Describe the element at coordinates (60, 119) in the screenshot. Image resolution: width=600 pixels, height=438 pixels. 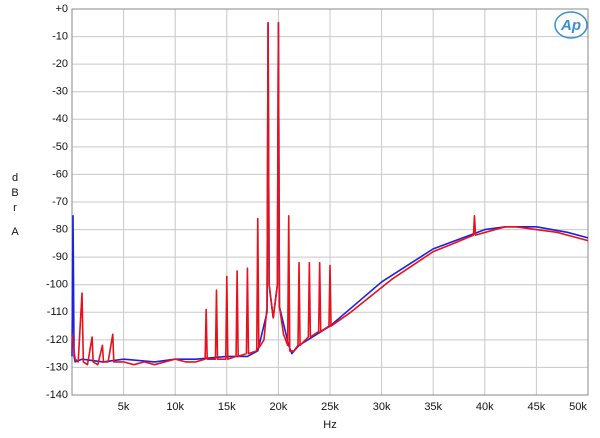
I see `y-tick-label: -40` at that location.